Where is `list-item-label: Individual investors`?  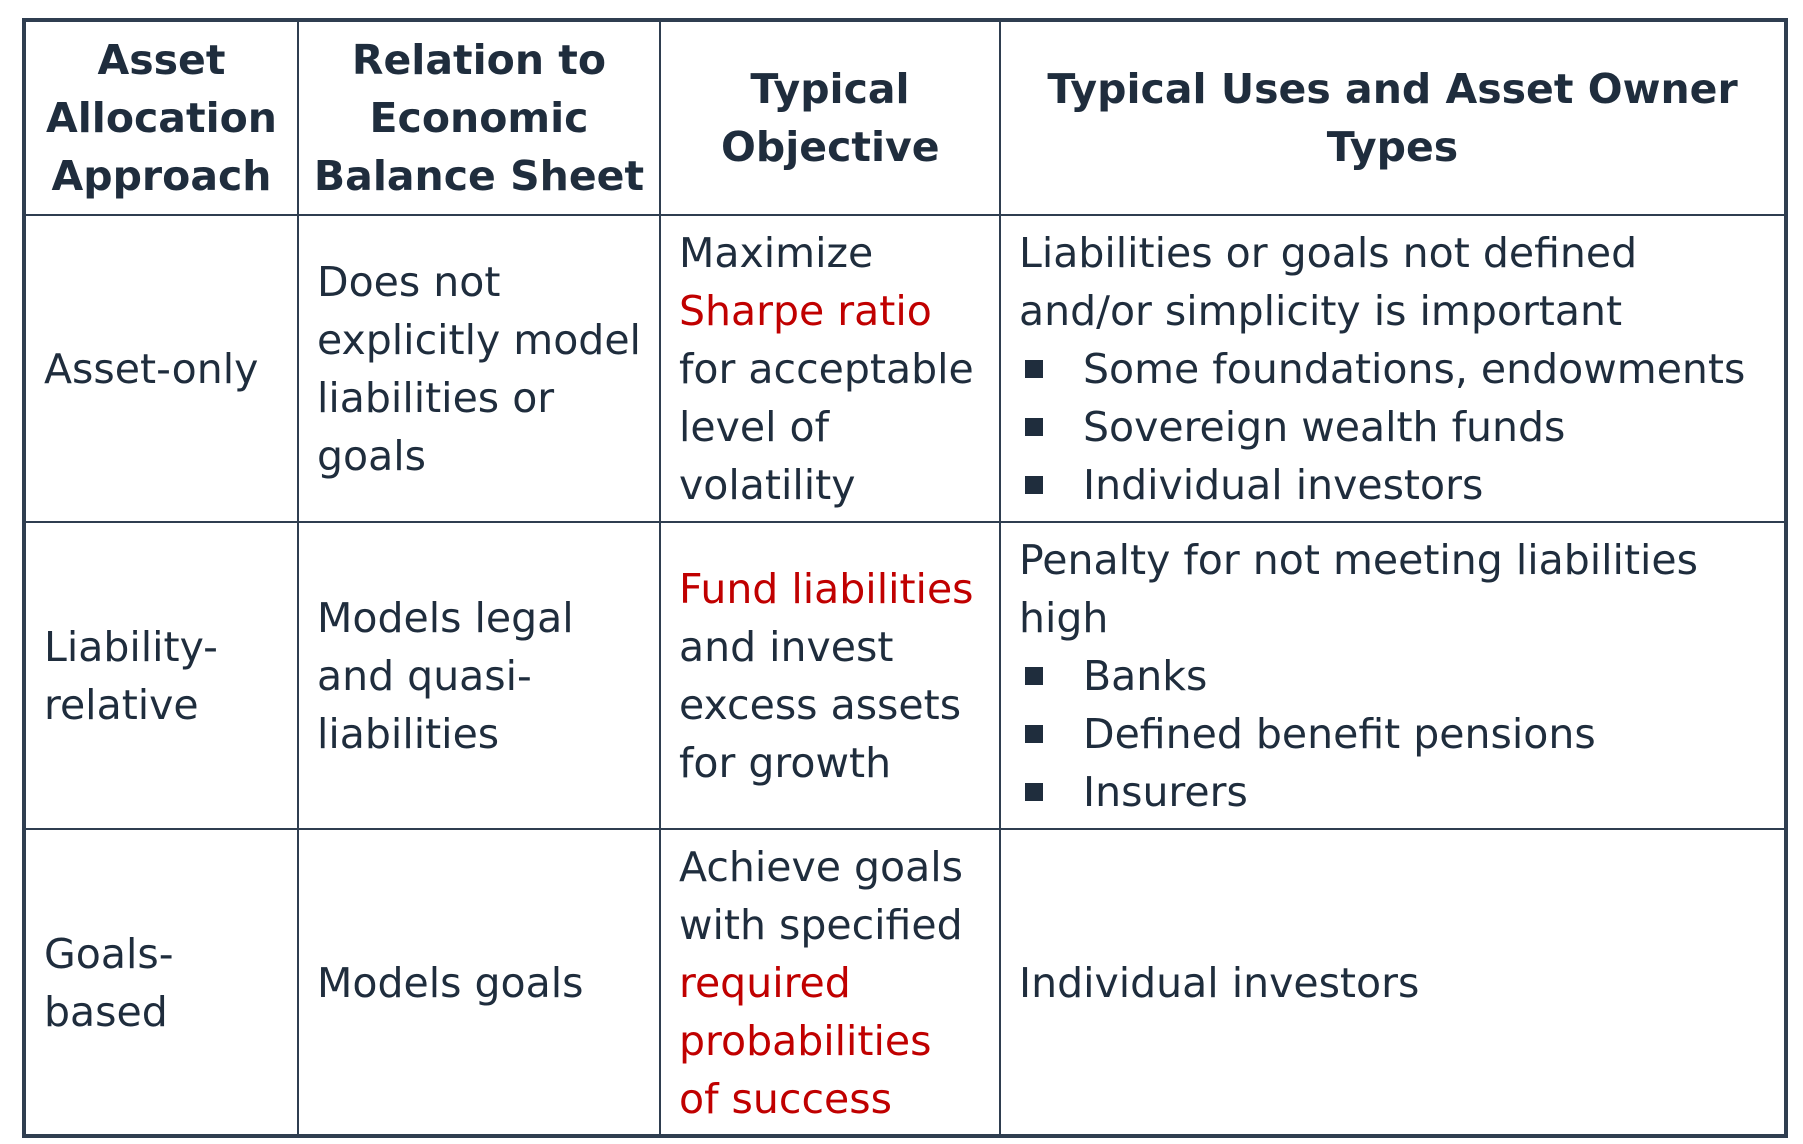
list-item-label: Individual investors is located at coordinates (1283, 484).